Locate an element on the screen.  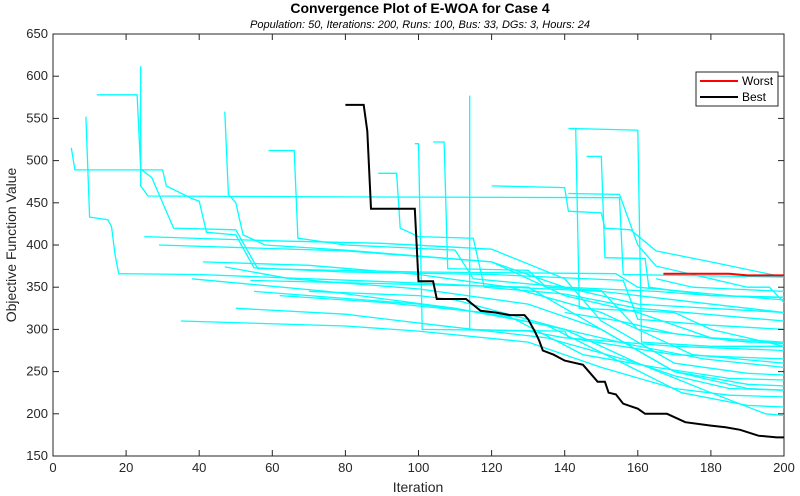
y-tick-label: 250 is located at coordinates (37, 371).